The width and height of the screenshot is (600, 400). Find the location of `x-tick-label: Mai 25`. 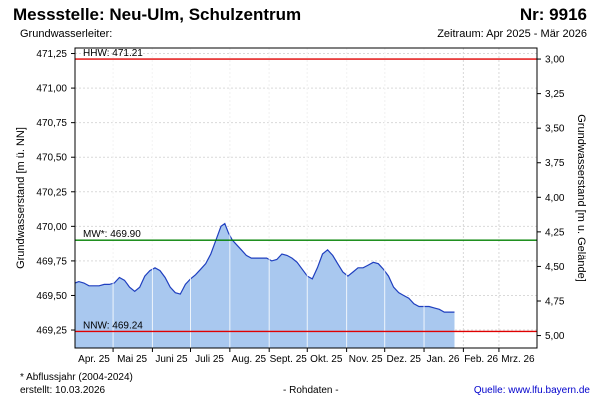

x-tick-label: Mai 25 is located at coordinates (132, 359).